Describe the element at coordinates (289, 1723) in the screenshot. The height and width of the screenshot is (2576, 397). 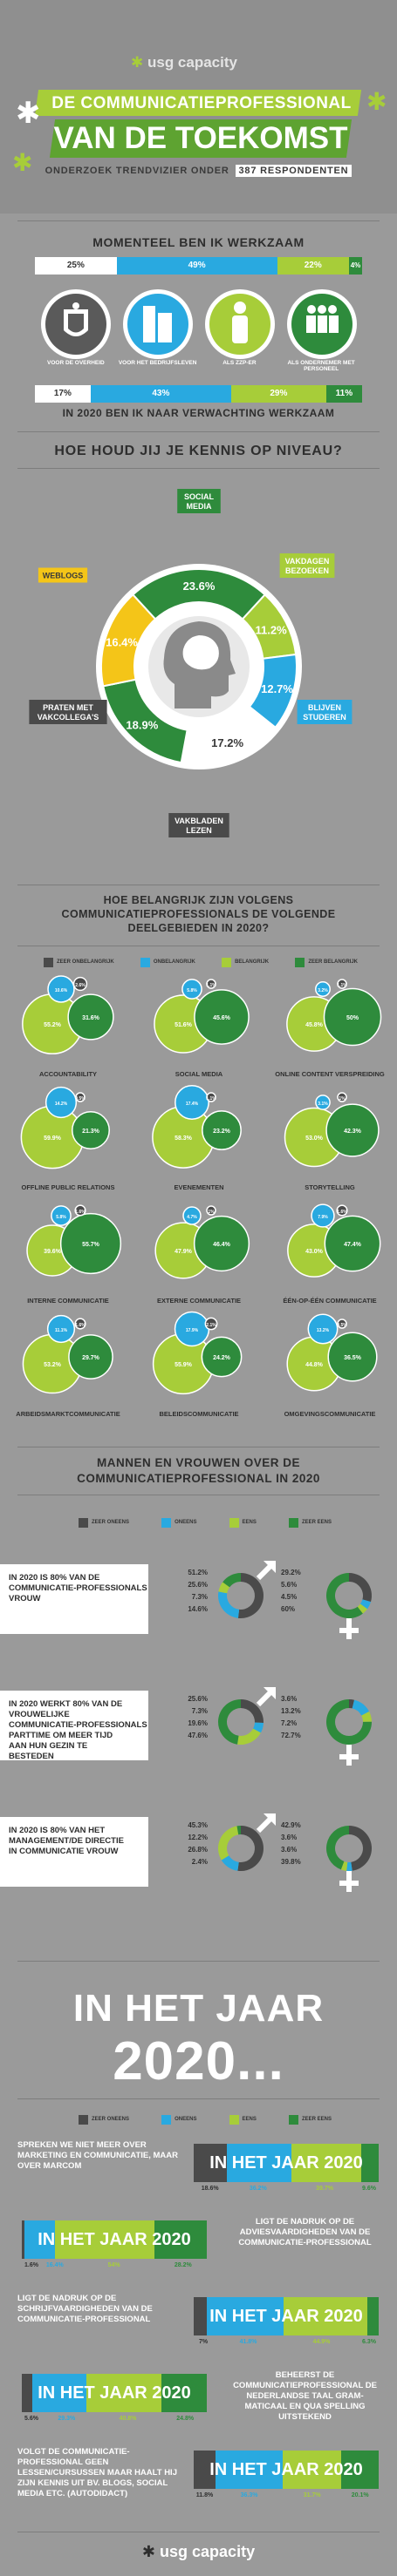
I see `mv-value: 7.2%` at that location.